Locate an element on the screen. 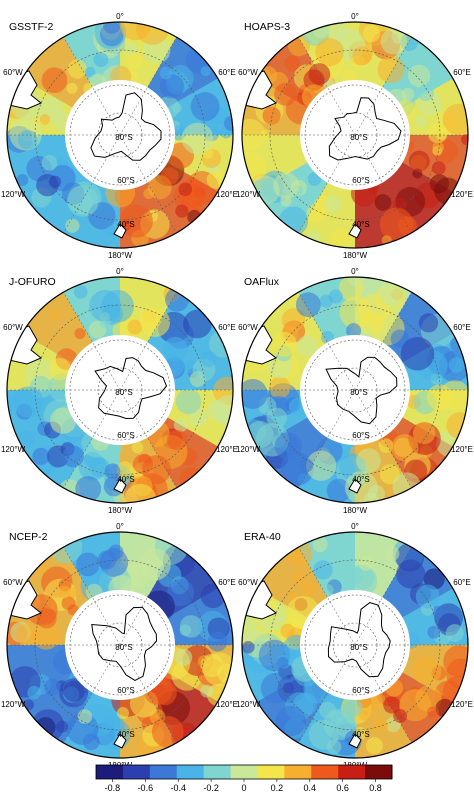  colorbar: -0.8 -0.6 -0.4 -0.2 0 0.2 0.4 0.6 0.8 is located at coordinates (244, 778).